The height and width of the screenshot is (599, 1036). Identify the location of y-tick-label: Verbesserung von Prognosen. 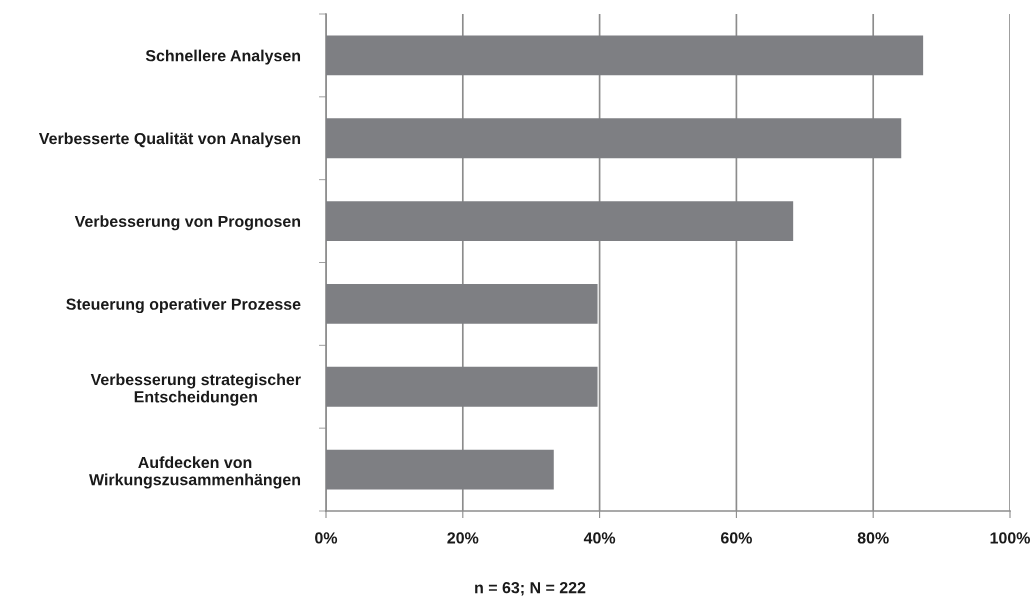
(187, 223).